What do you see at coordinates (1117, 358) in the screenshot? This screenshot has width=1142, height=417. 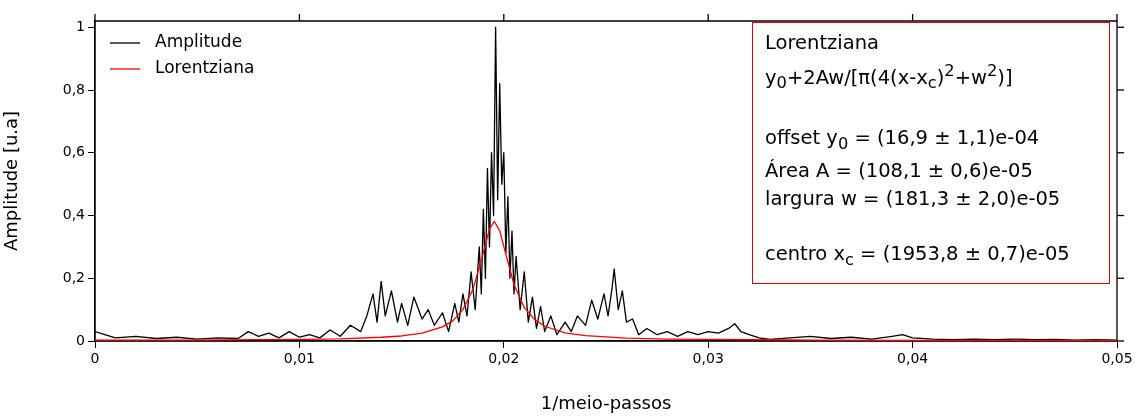 I see `x-tick-label: 0,05` at bounding box center [1117, 358].